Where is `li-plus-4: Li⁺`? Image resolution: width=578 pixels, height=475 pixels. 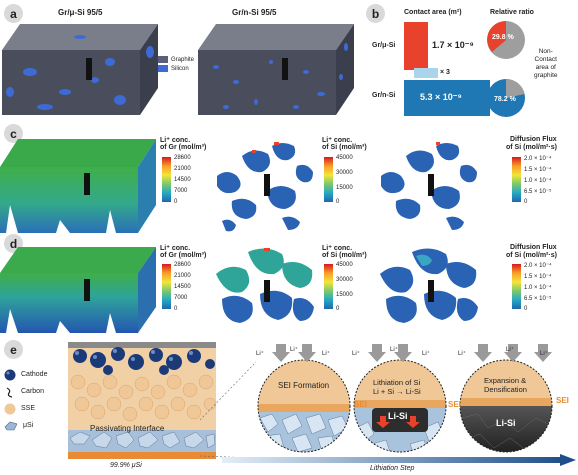 li-plus-4: Li⁺ is located at coordinates (356, 354).